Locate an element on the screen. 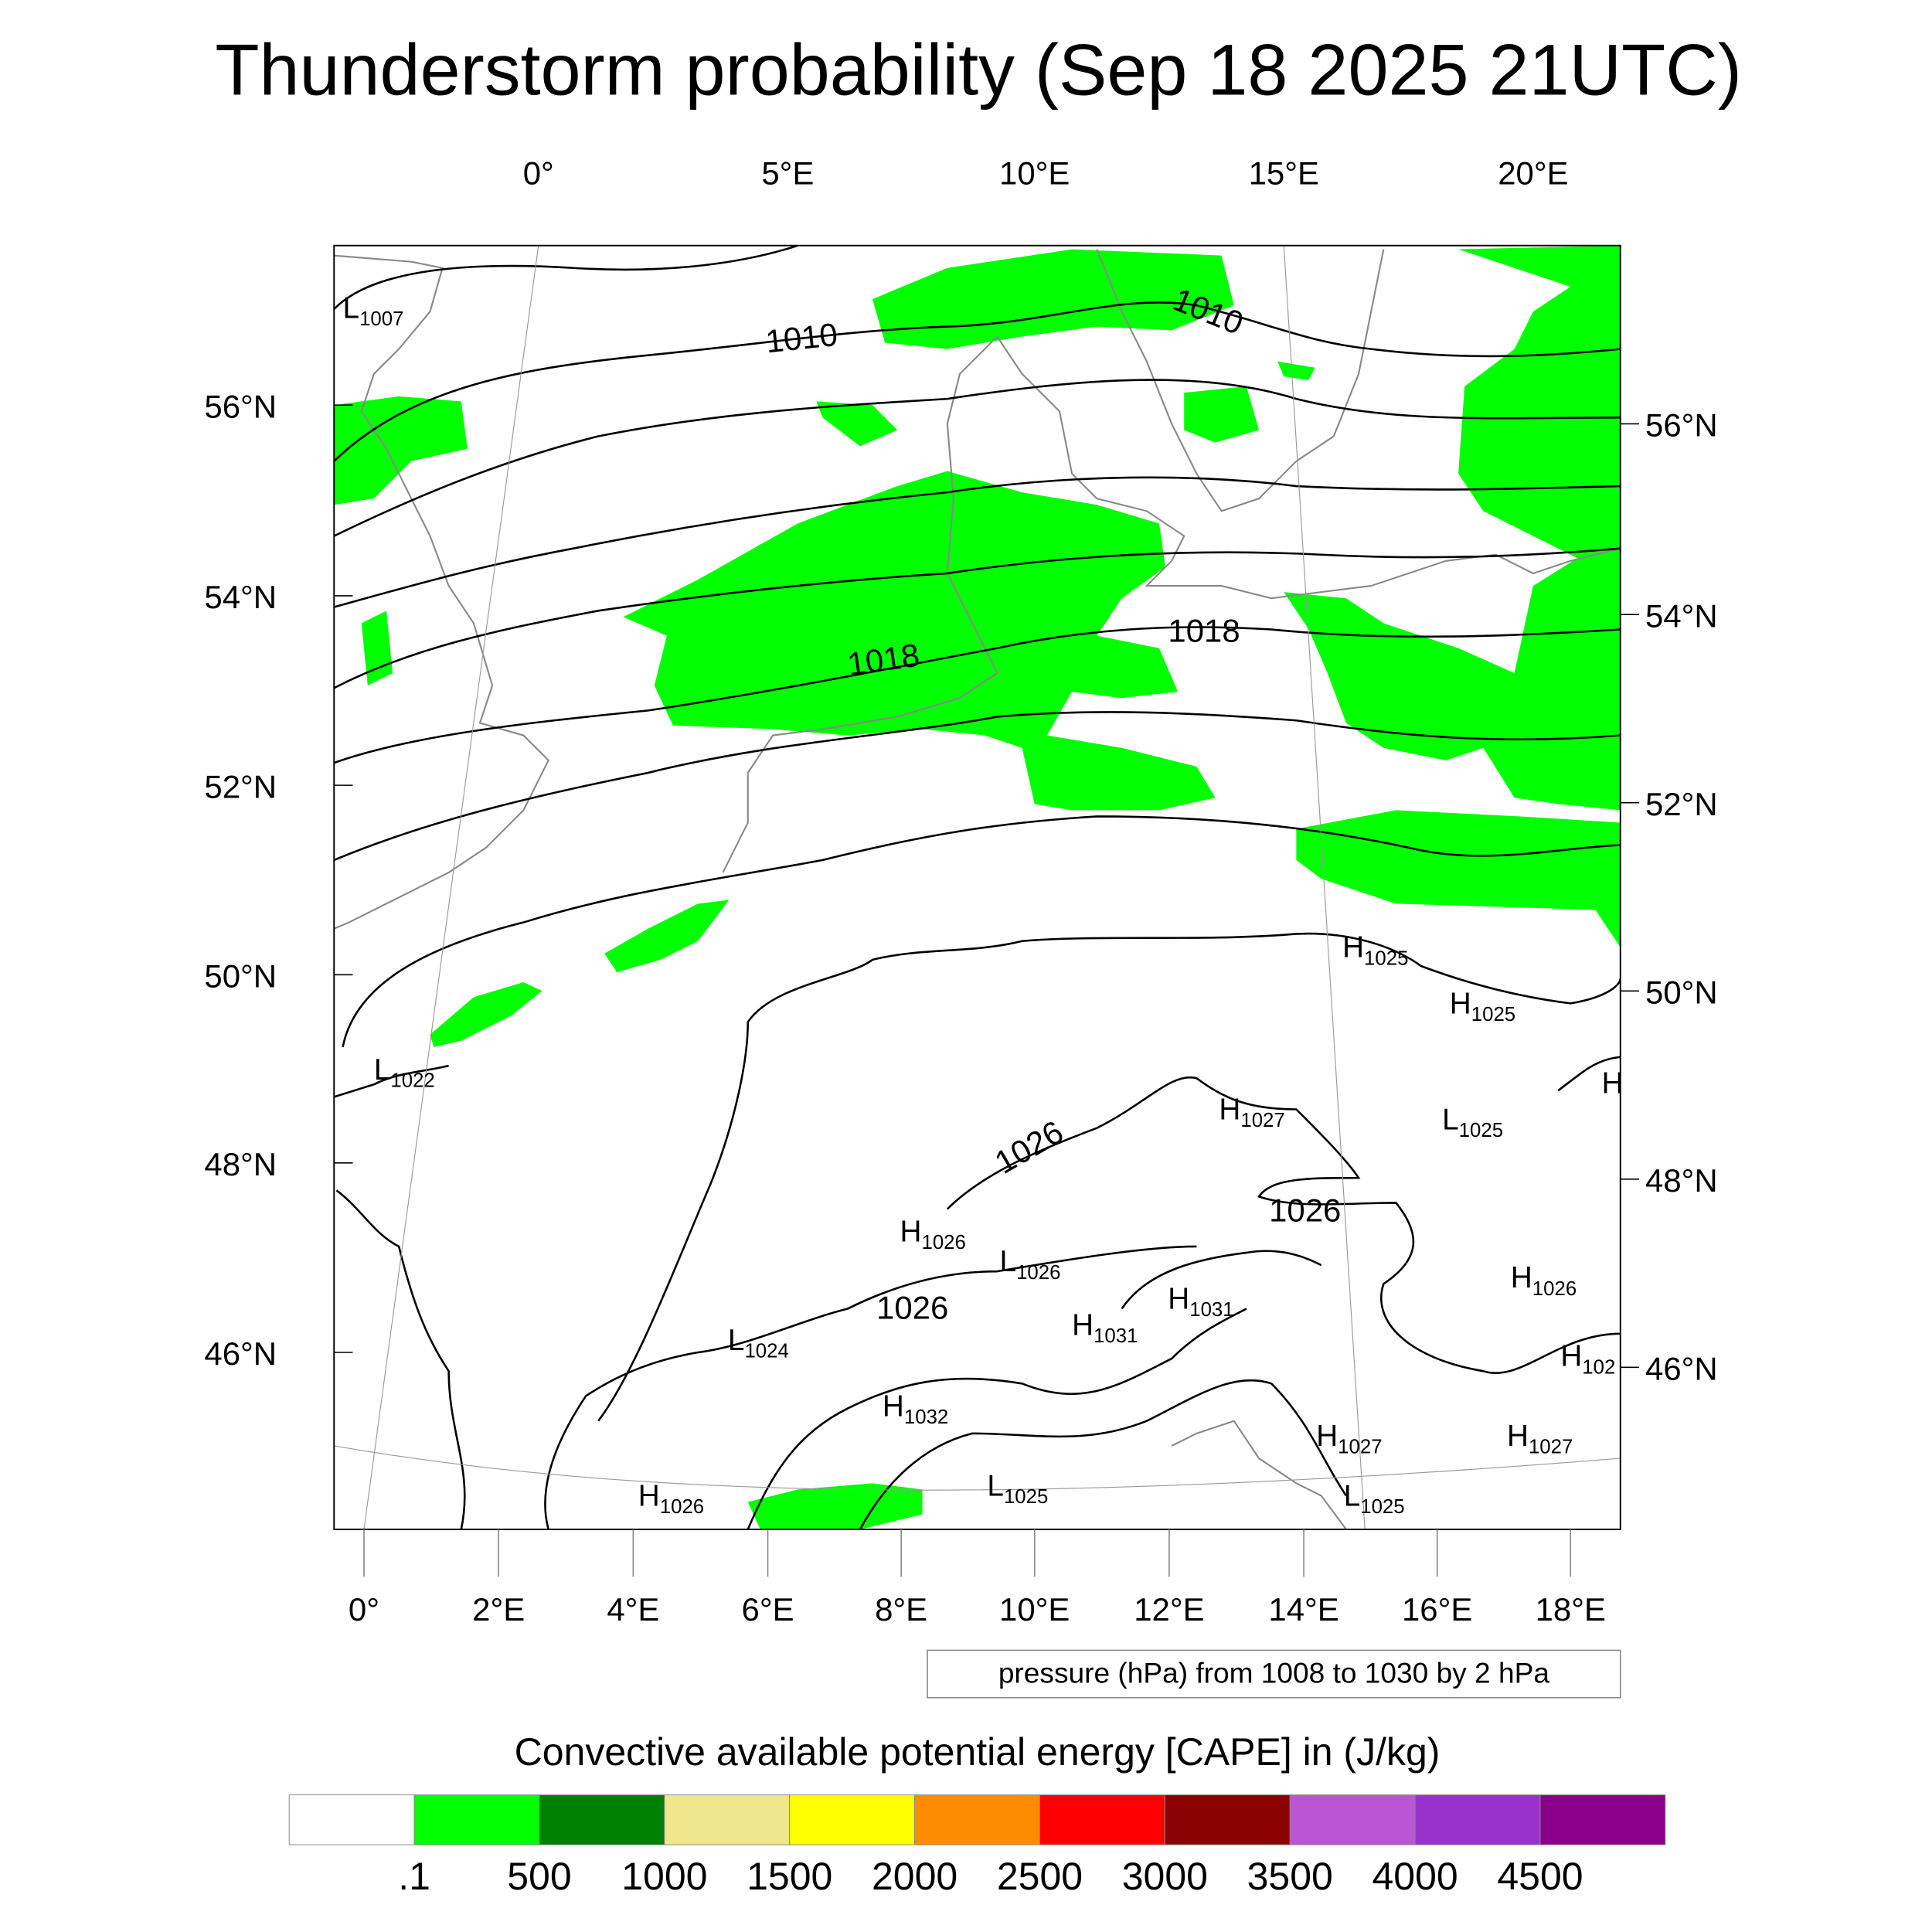 The width and height of the screenshot is (1932, 1932). bottom-lon-tick: 10°E is located at coordinates (1035, 1610).